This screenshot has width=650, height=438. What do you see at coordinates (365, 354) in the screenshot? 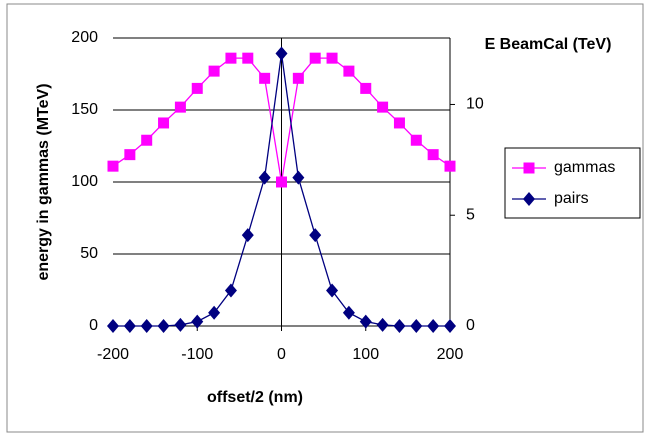
I see `x-tick-label: 100` at bounding box center [365, 354].